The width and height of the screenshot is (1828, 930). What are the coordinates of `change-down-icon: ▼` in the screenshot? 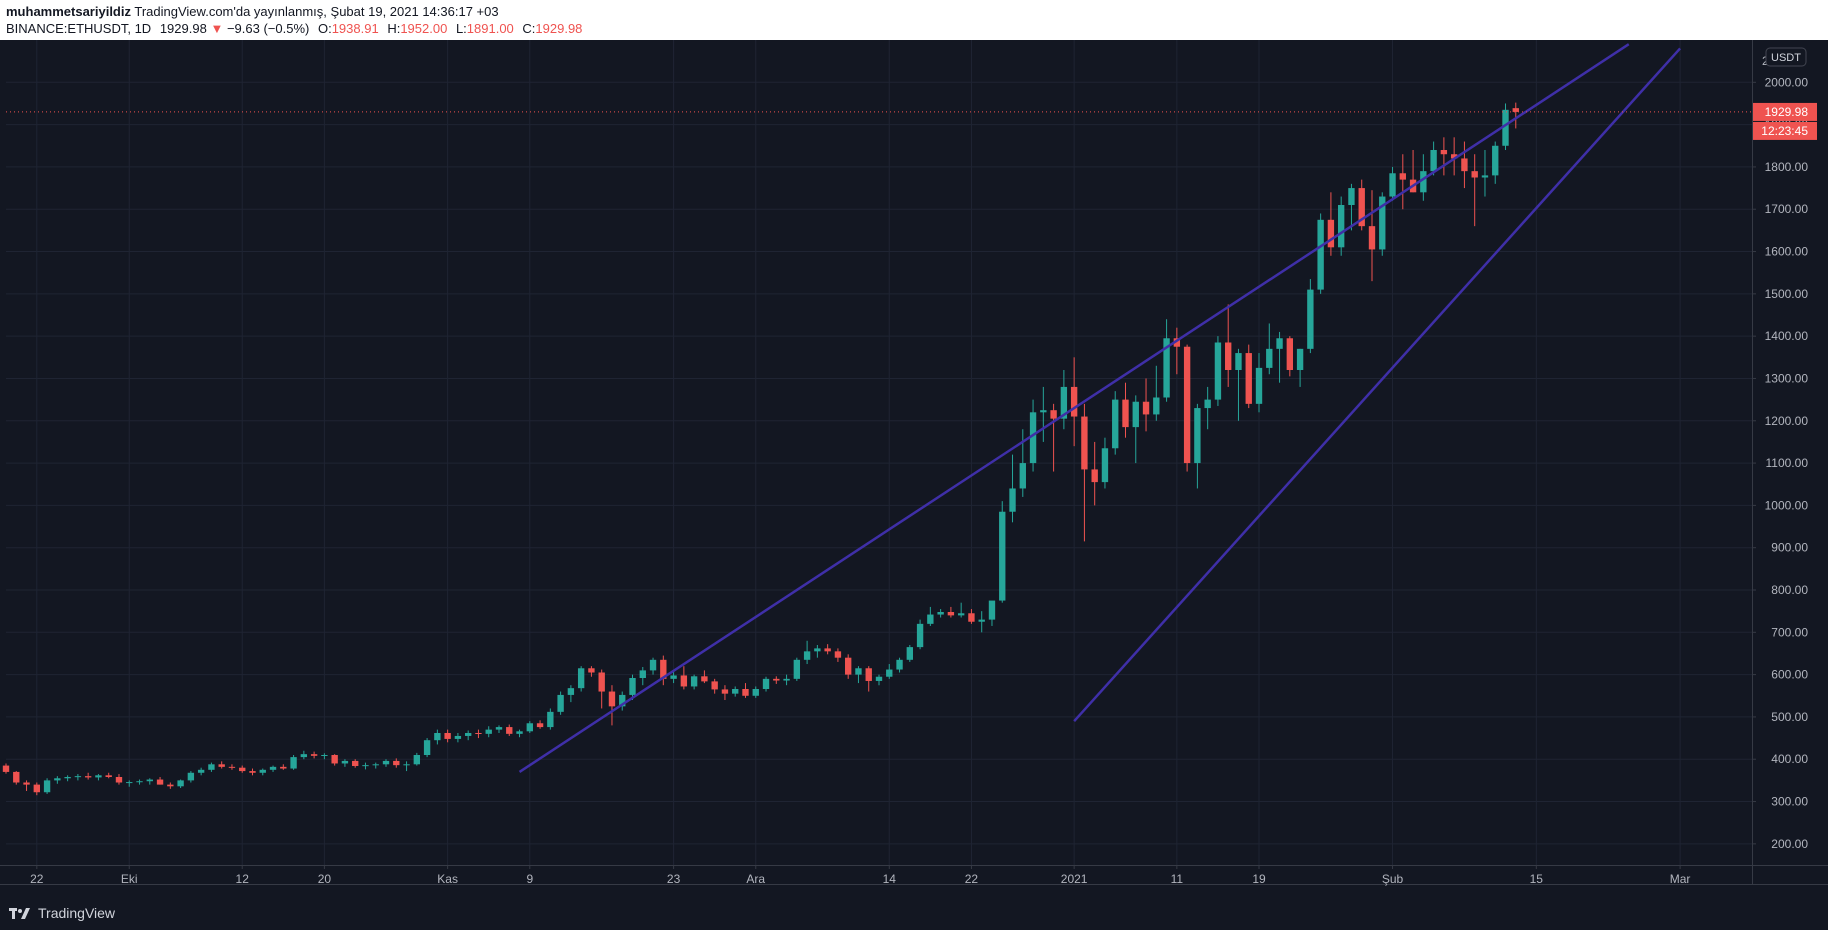 It's located at (217, 28).